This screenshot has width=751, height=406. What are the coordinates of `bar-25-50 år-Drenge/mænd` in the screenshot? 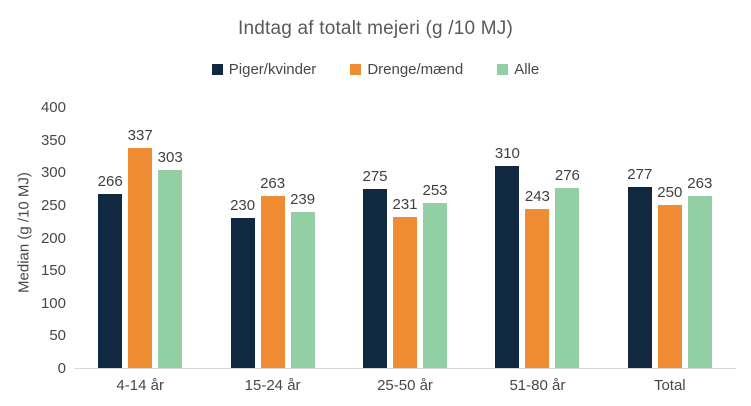 It's located at (405, 292).